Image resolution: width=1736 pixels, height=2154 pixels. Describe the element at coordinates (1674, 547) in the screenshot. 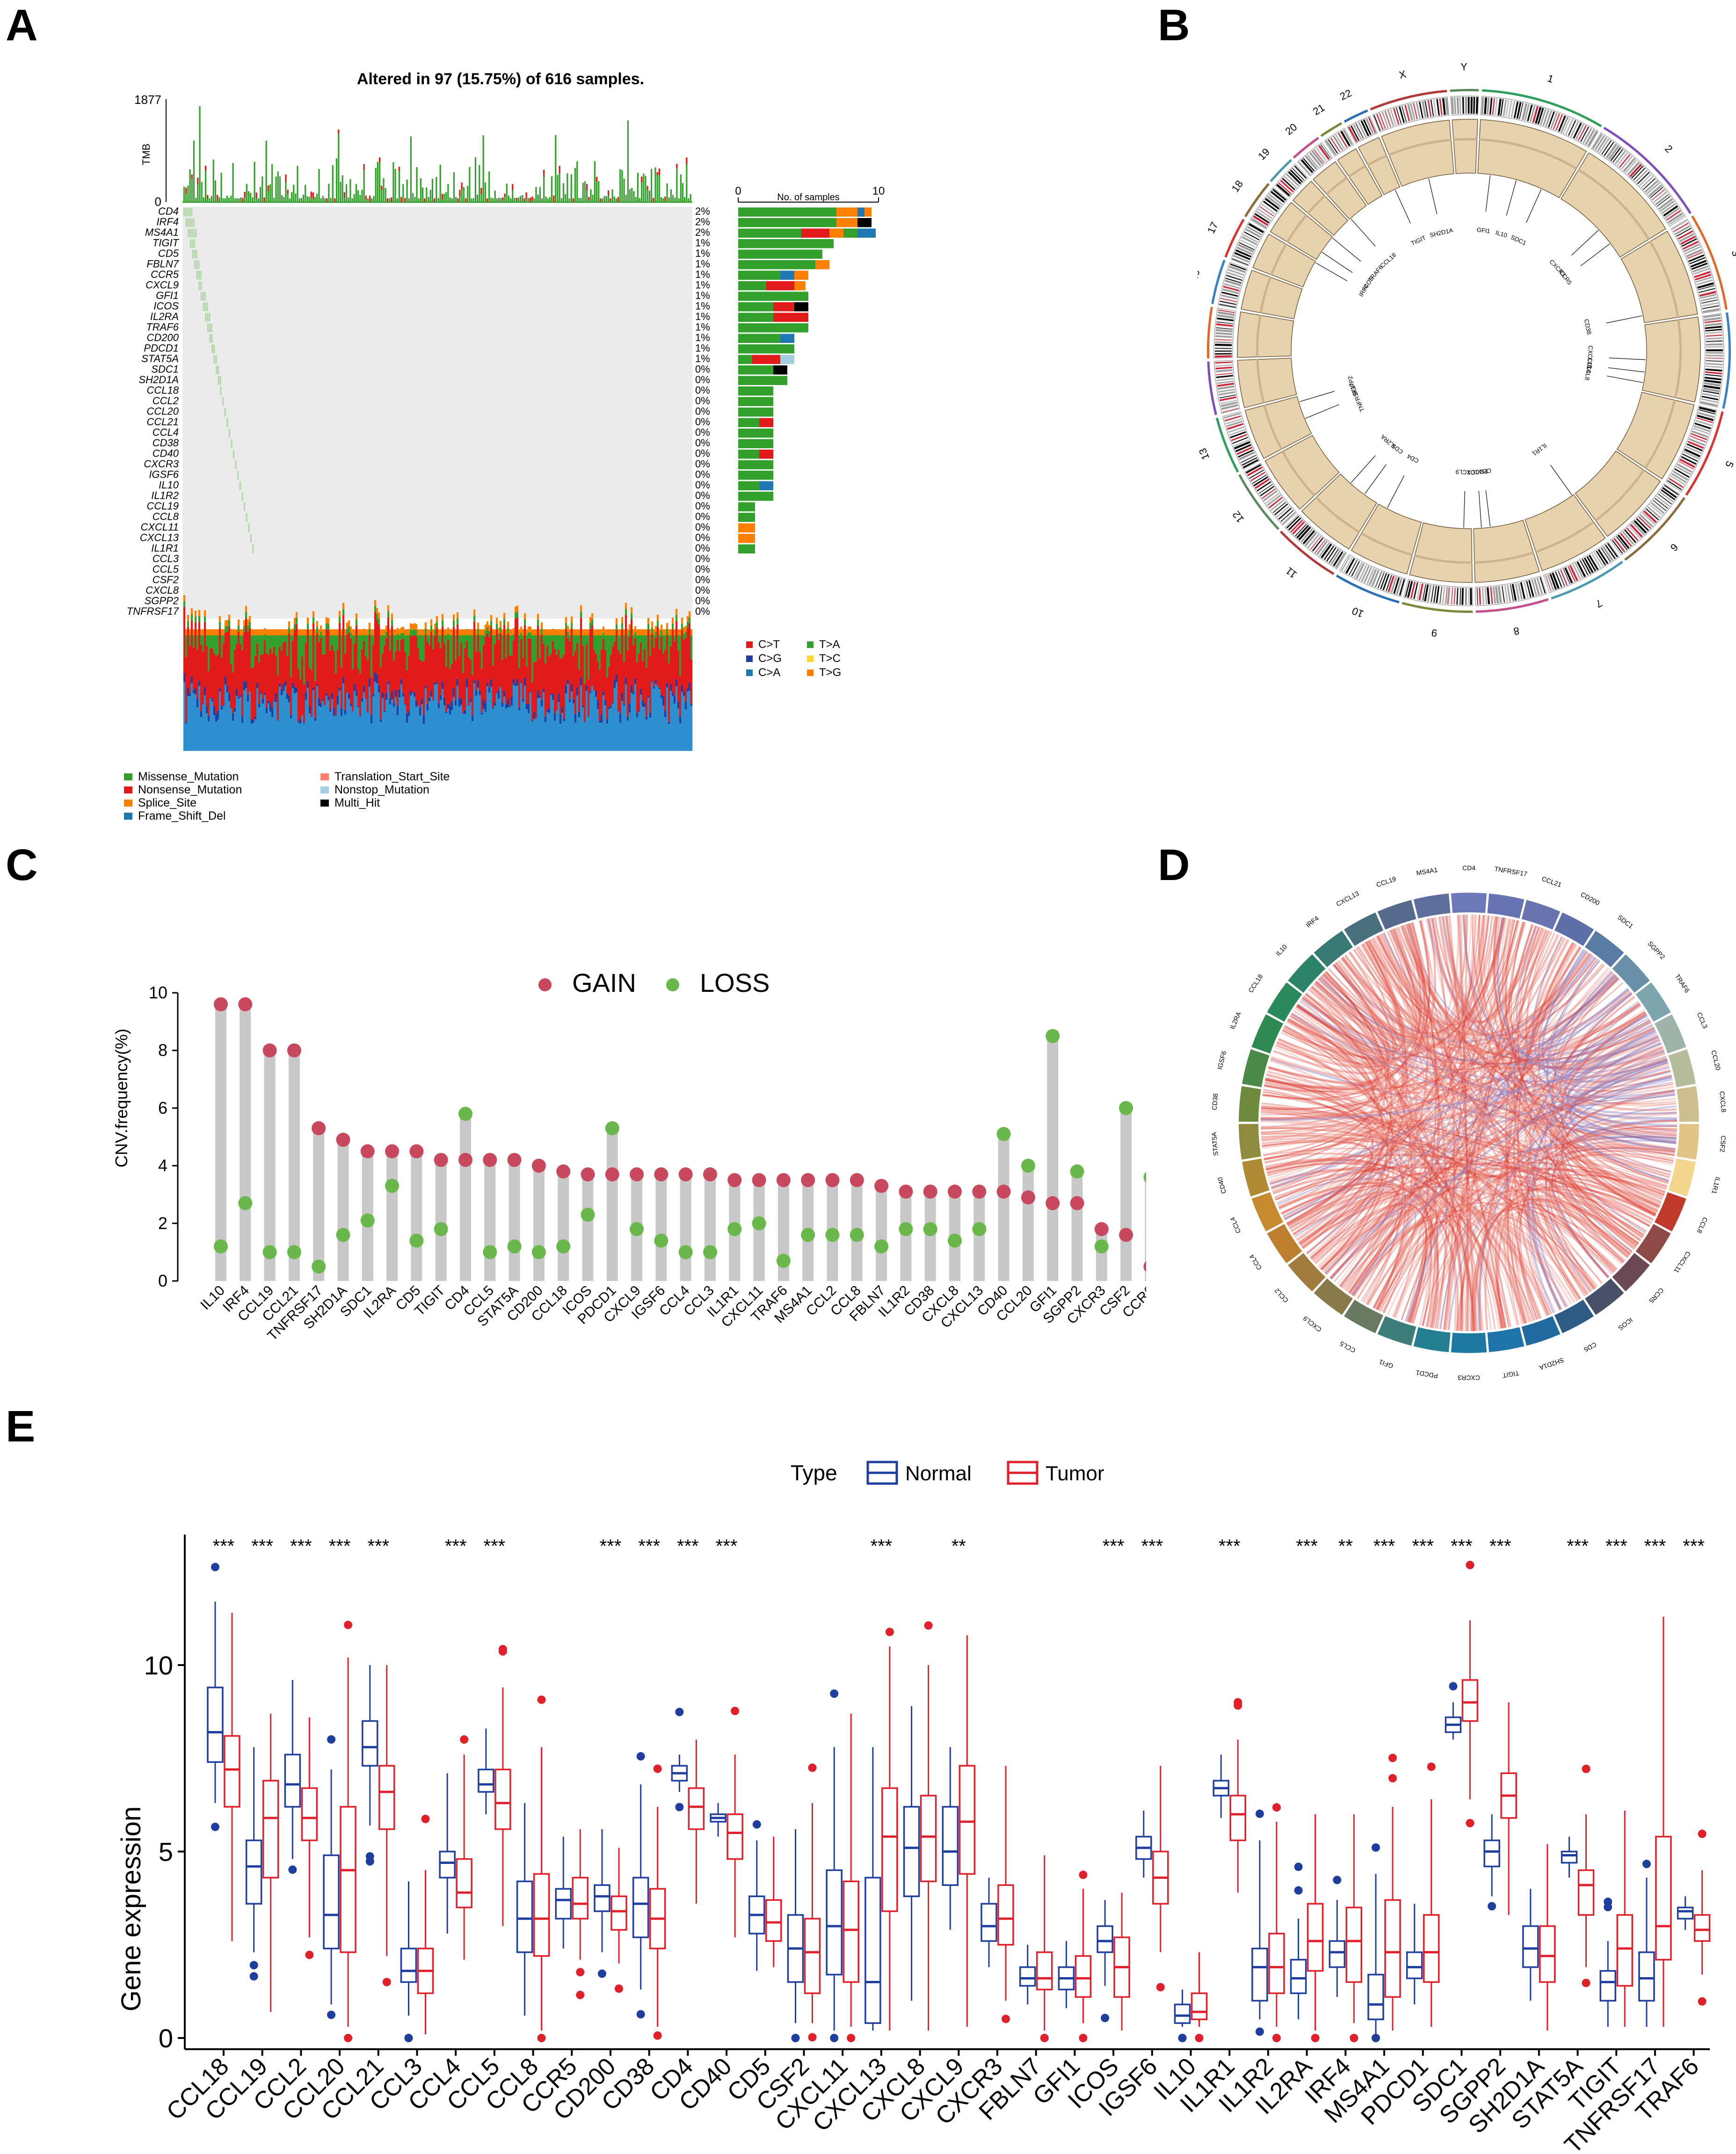

I see `chromosome-label: 6` at that location.